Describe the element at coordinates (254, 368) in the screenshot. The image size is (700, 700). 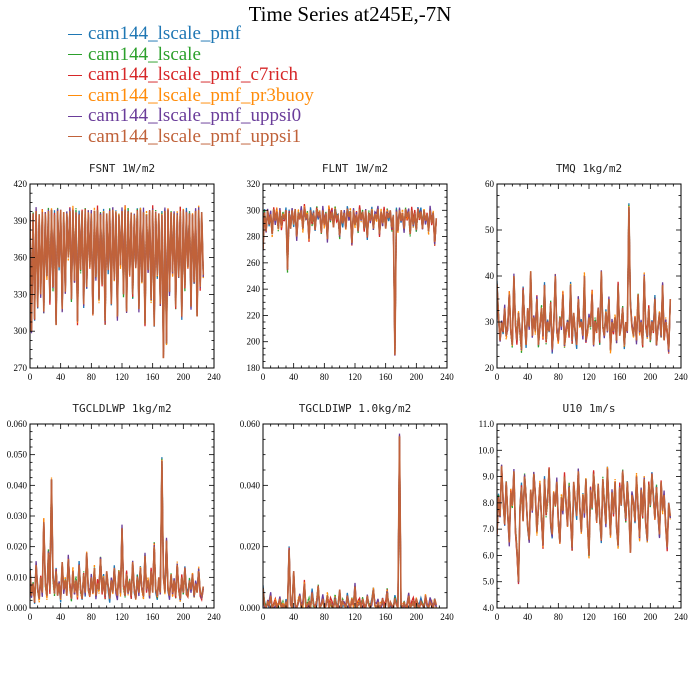
I see `y-tick-label: 180` at that location.